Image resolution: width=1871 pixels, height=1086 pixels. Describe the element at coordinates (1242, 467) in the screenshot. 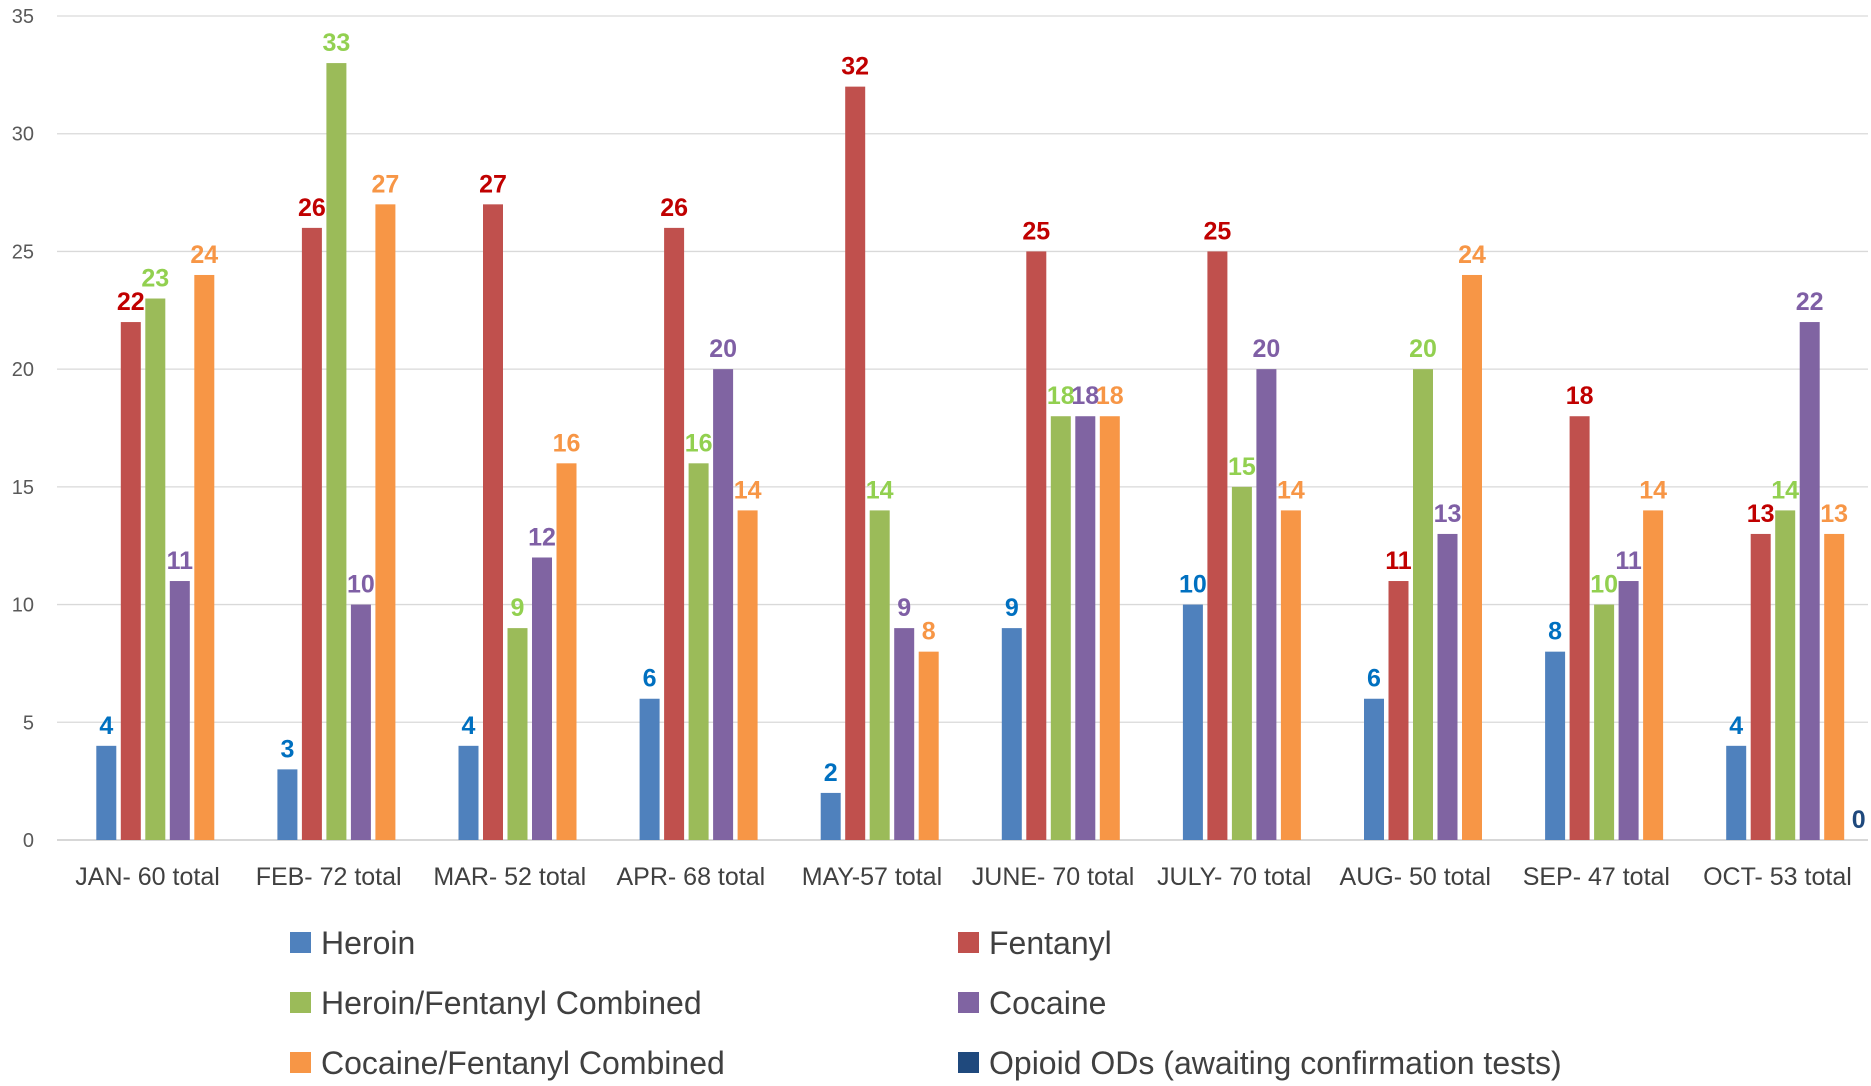

I see `data-label: 15` at that location.